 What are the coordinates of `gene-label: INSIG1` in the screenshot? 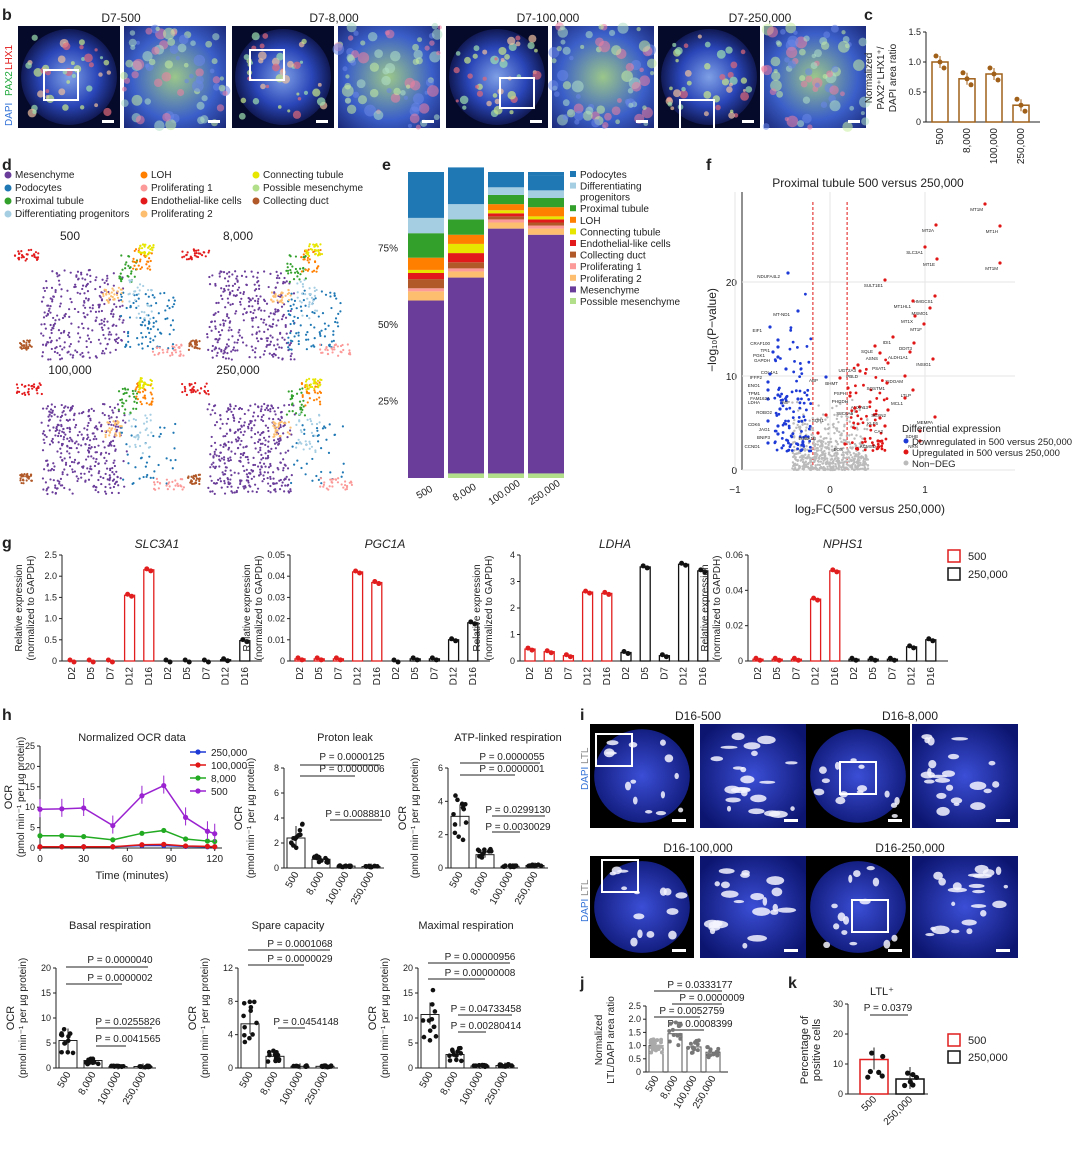 It's located at (923, 364).